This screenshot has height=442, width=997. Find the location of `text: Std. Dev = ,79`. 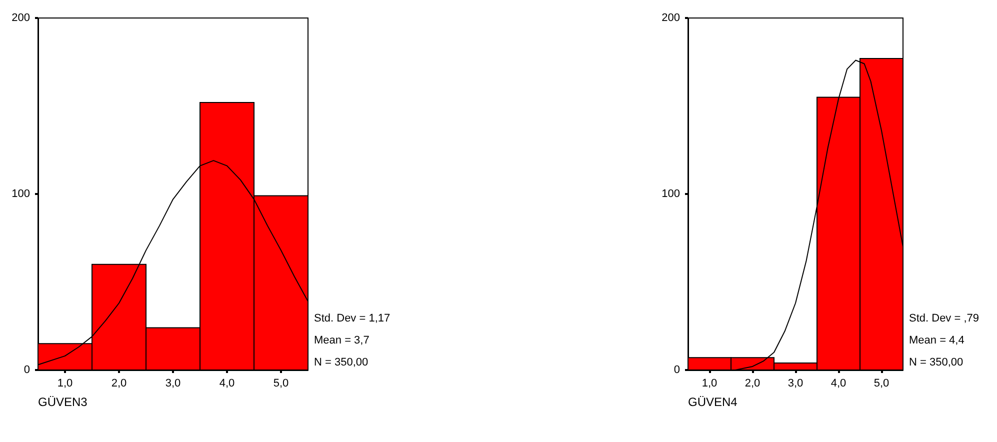

text: Std. Dev = ,79 is located at coordinates (944, 318).